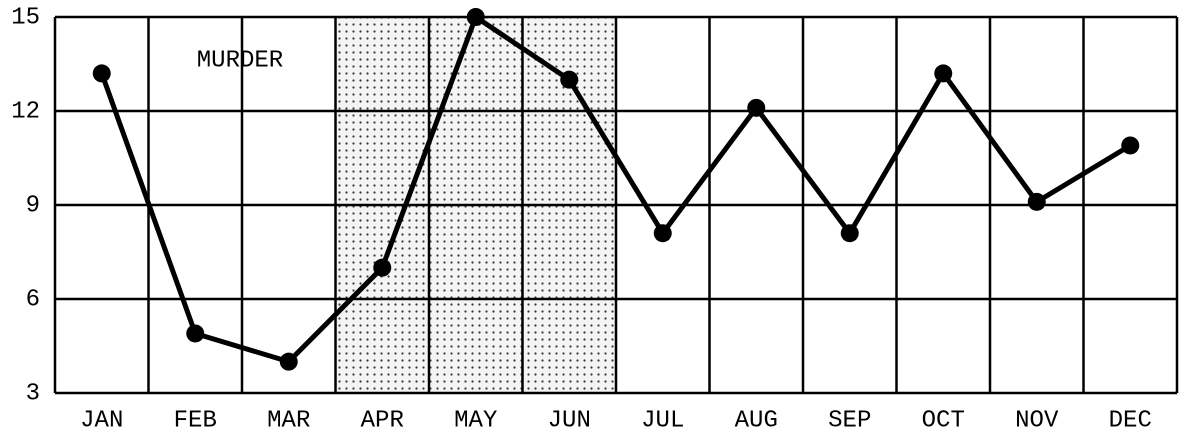 This screenshot has height=439, width=1186. Describe the element at coordinates (25, 111) in the screenshot. I see `y-tick-label: 12` at that location.